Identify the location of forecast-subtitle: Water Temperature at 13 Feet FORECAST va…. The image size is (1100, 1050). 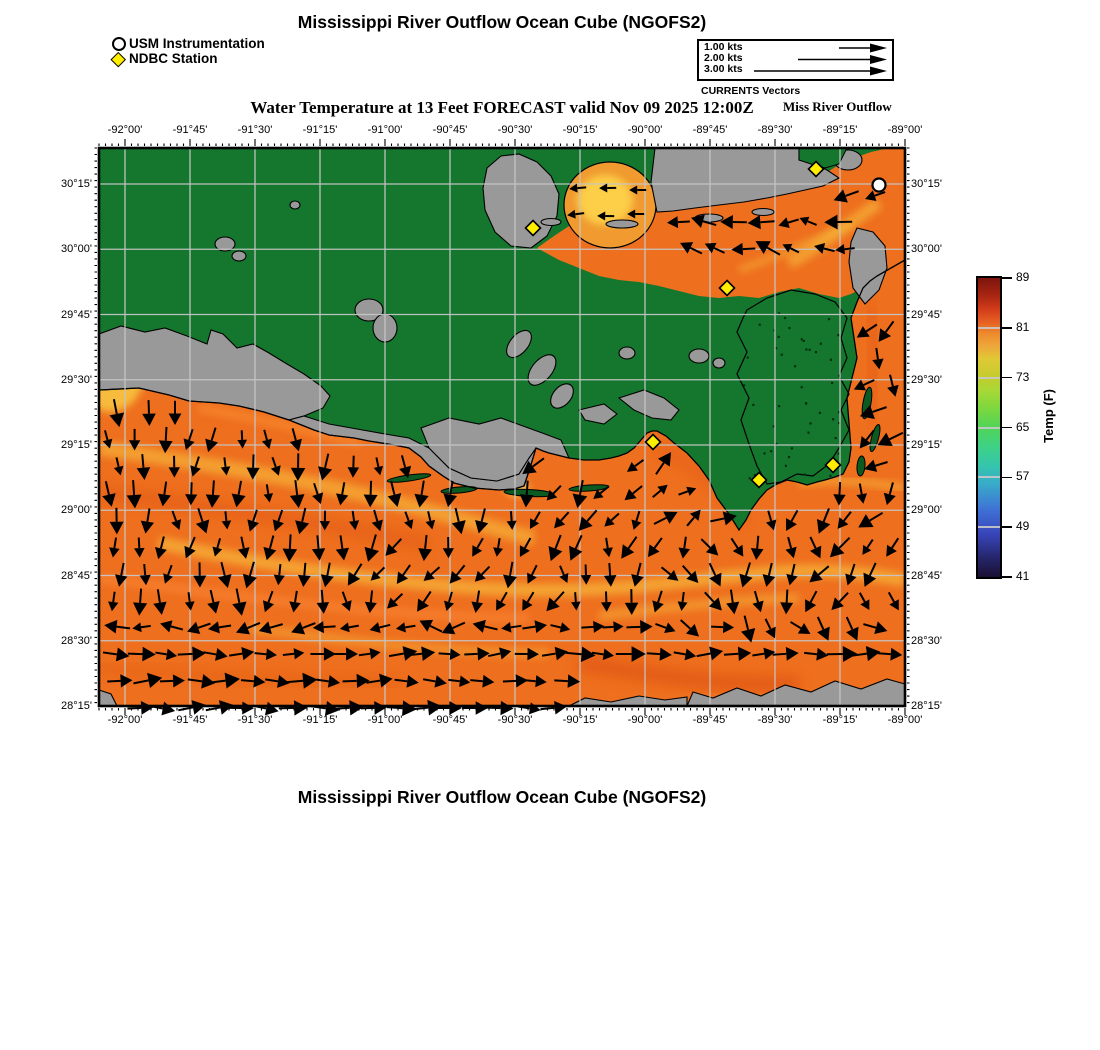
(502, 107).